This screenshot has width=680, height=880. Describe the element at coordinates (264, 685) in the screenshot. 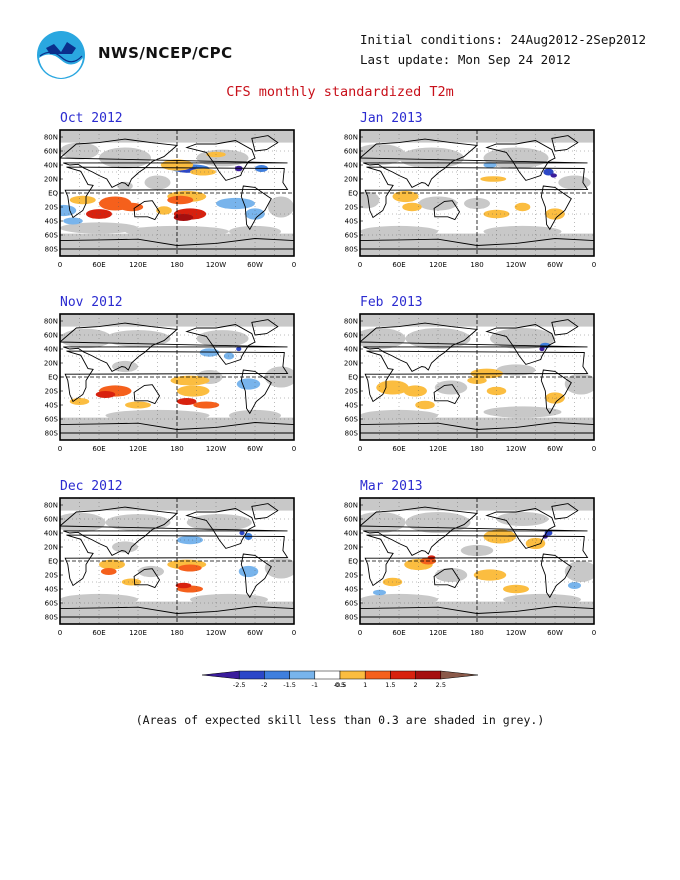

I see `colorbar-tick-label: -2` at that location.